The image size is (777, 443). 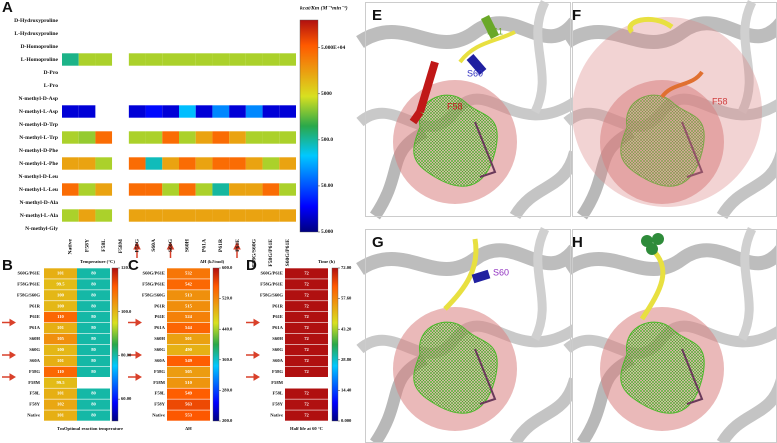 I want to click on column-label: F58M, so click(x=121, y=245).